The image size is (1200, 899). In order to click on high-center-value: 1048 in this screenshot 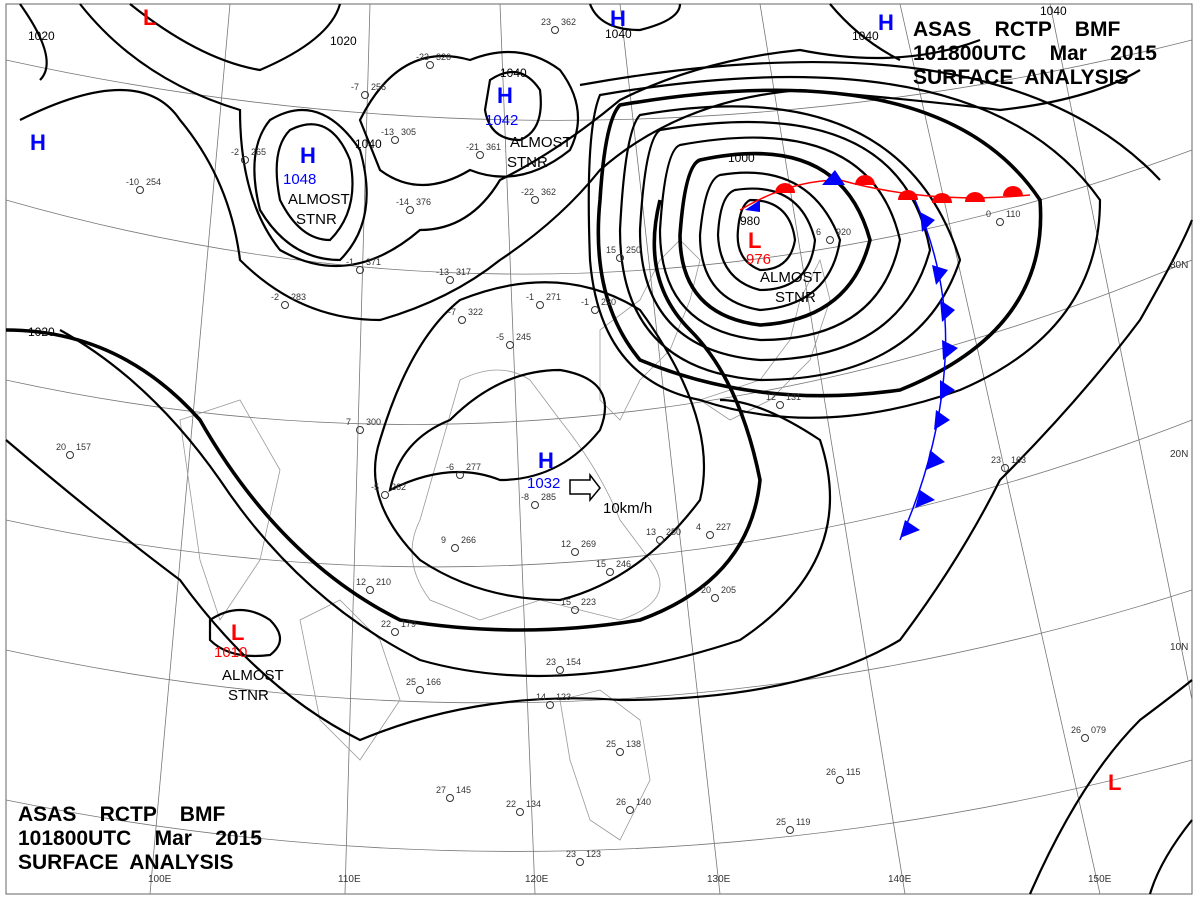, I will do `click(299, 179)`.